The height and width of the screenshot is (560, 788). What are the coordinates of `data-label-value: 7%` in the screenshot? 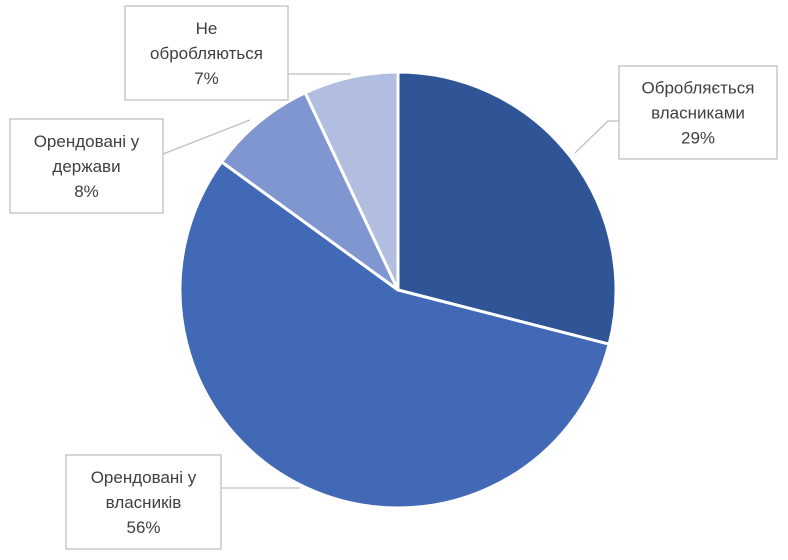 It's located at (206, 78).